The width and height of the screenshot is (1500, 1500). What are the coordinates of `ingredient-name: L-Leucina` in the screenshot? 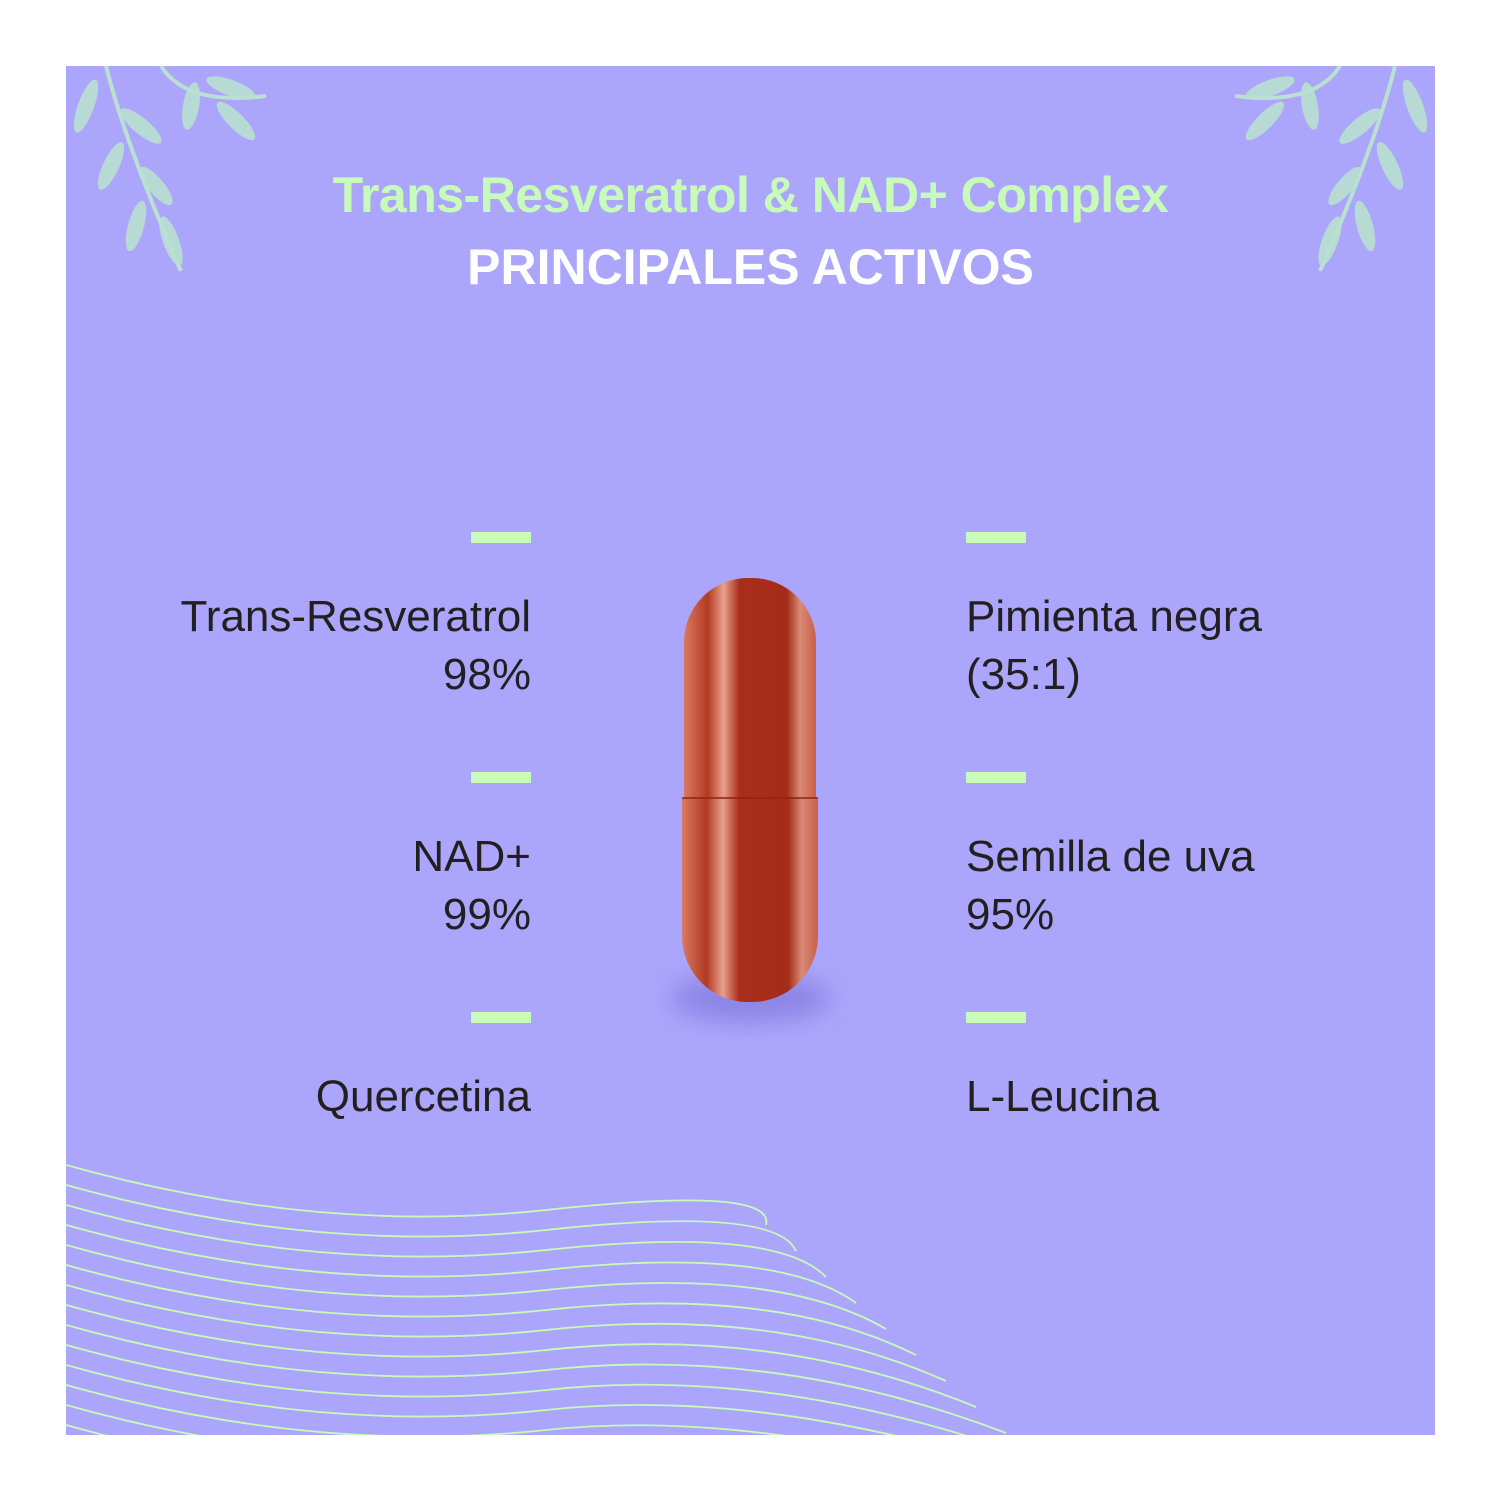 It's located at (1063, 1096).